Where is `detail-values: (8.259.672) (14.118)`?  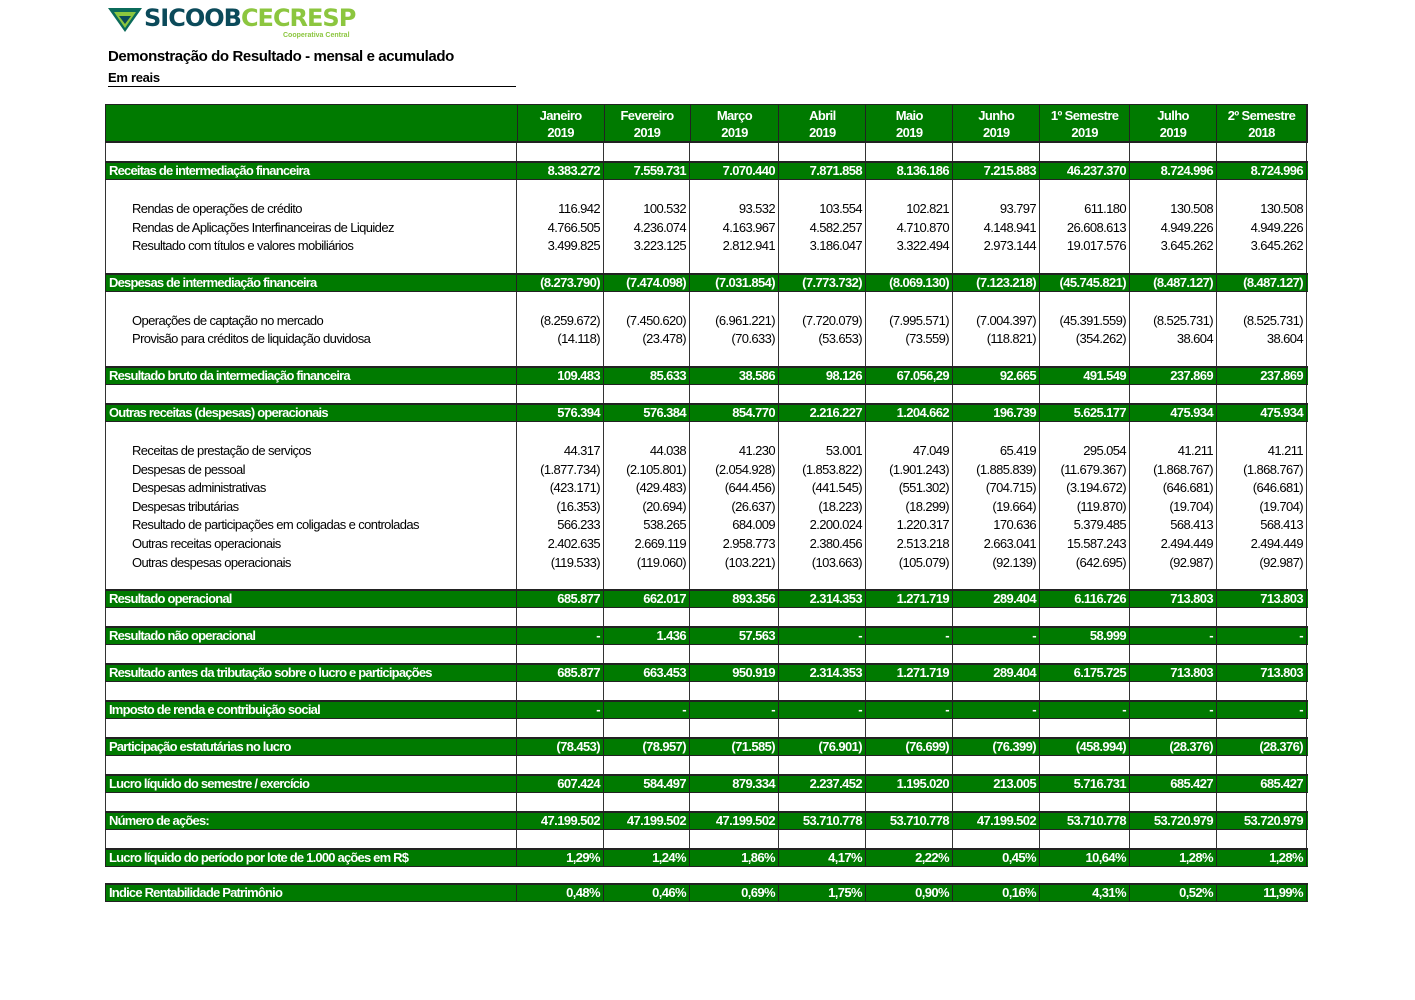 detail-values: (8.259.672) (14.118) is located at coordinates (560, 328).